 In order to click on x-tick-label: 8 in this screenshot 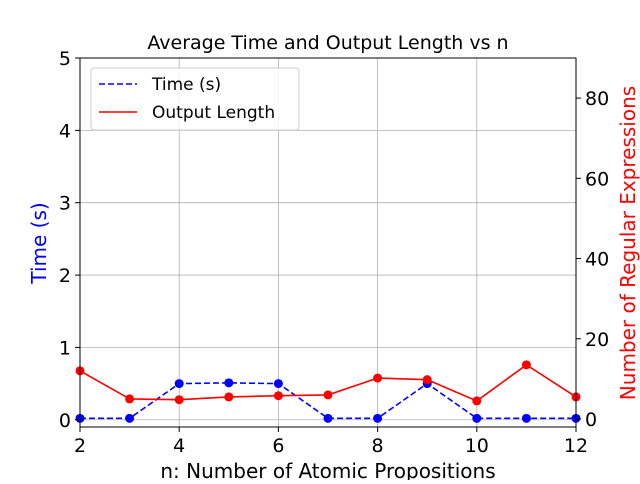, I will do `click(378, 446)`.